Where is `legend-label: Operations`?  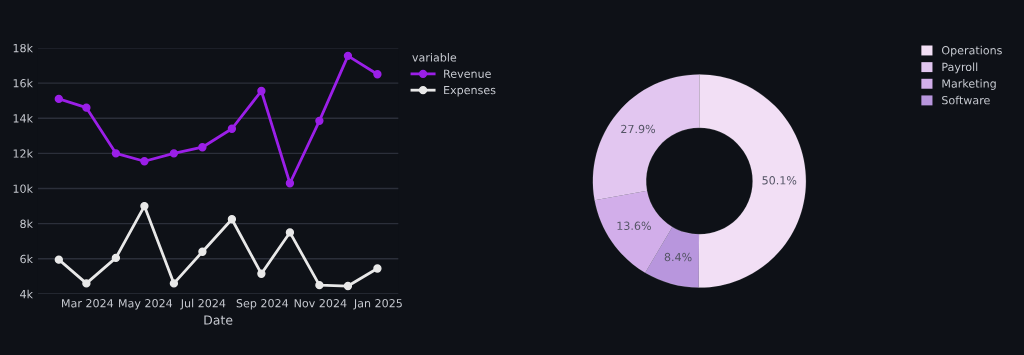 legend-label: Operations is located at coordinates (971, 51).